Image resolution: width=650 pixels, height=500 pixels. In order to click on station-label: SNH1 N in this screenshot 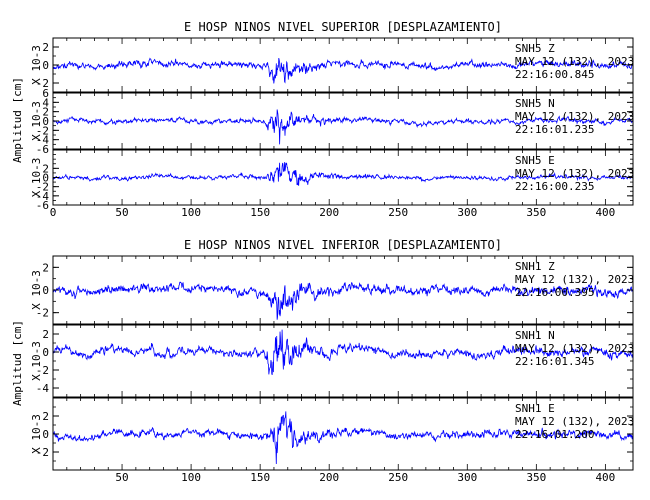, I will do `click(535, 335)`.